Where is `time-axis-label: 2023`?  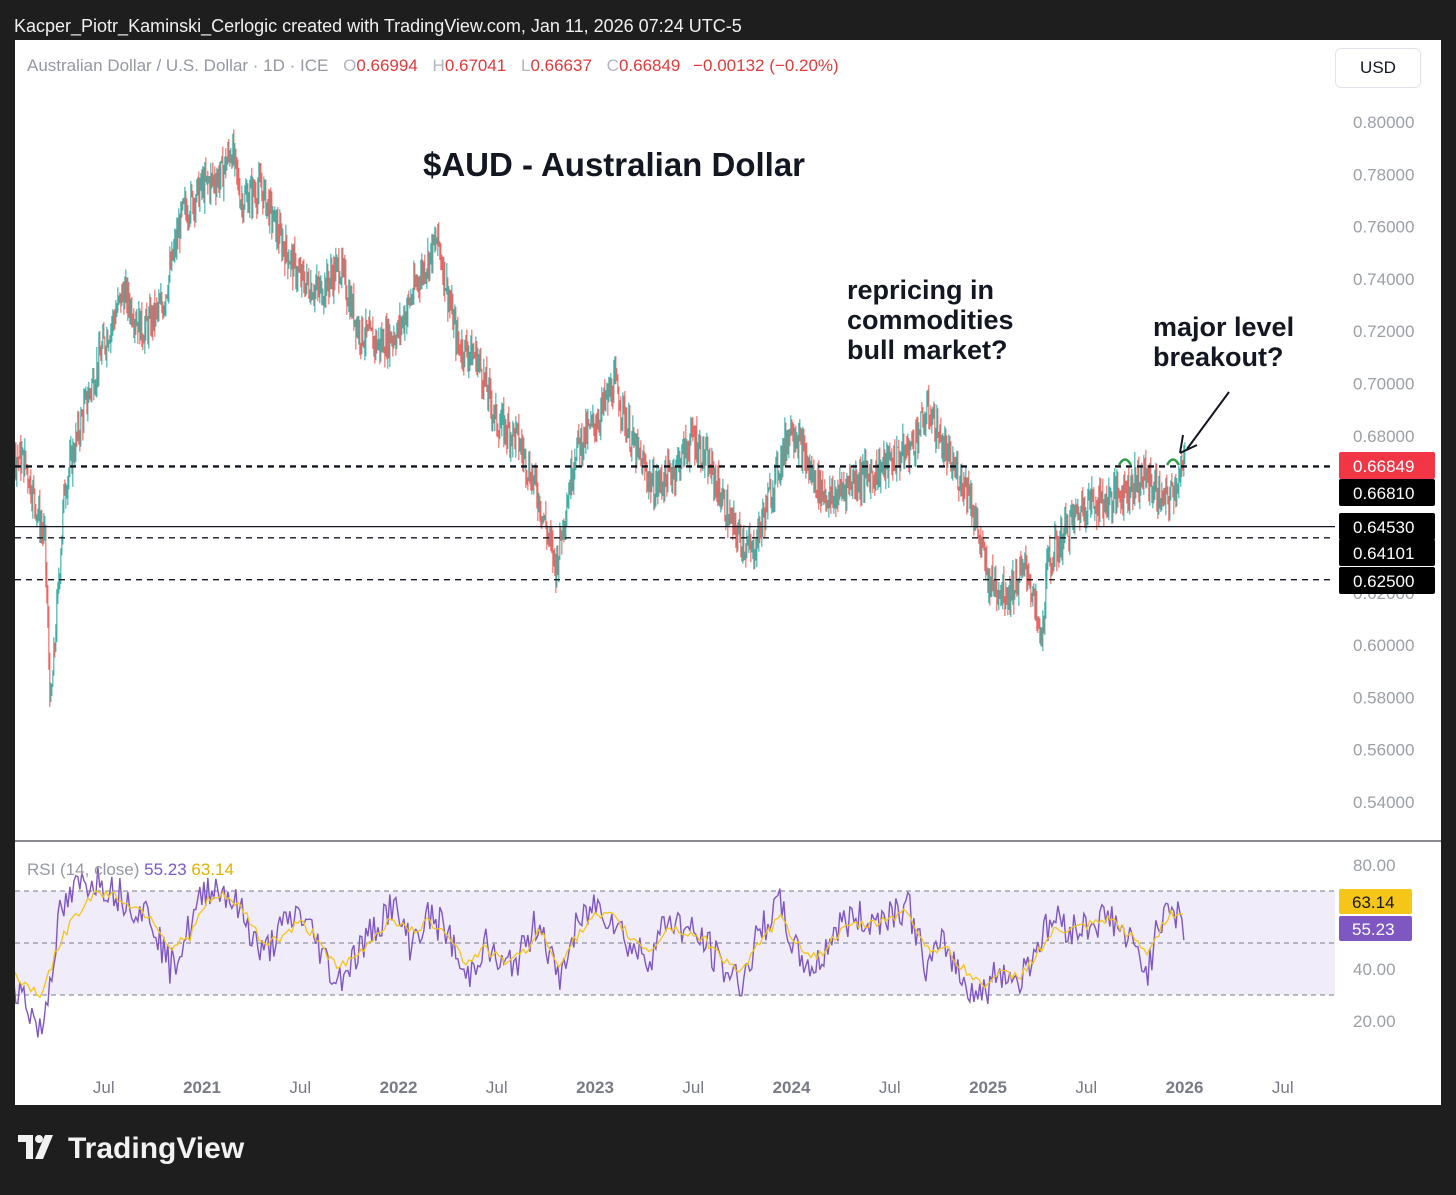
time-axis-label: 2023 is located at coordinates (595, 1087).